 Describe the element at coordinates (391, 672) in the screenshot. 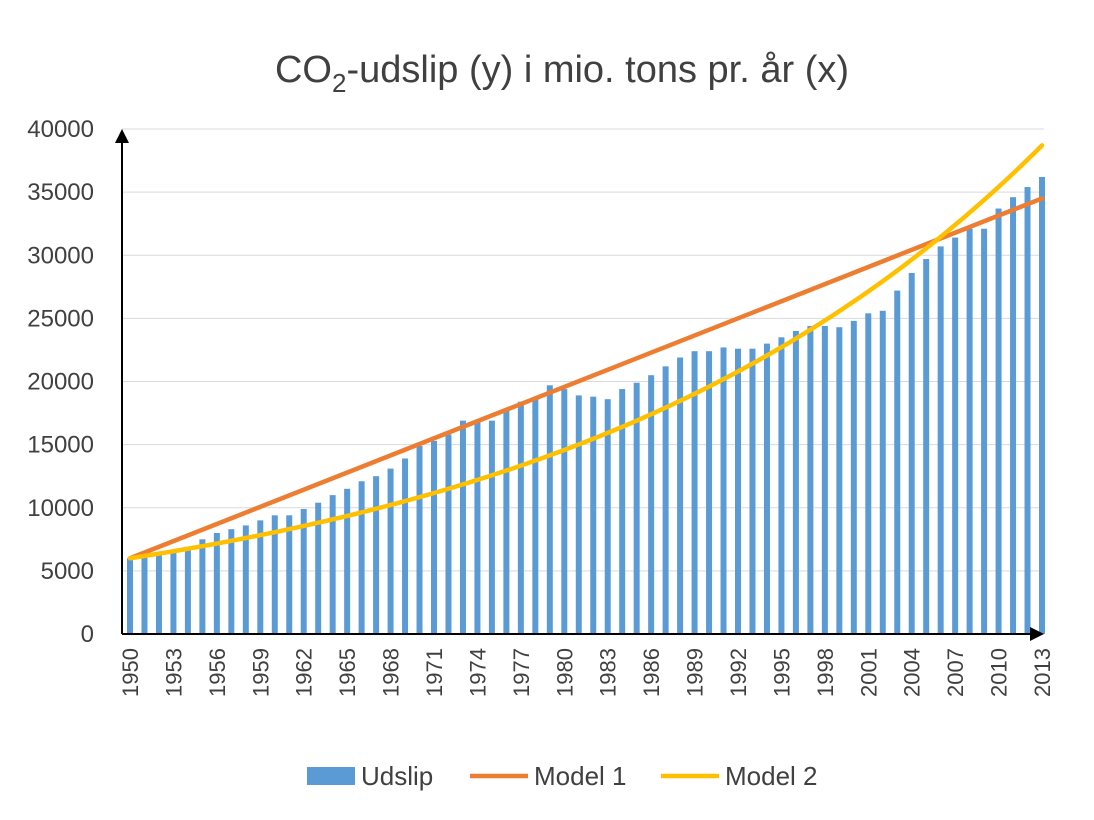

I see `x-tick-label: 1968` at that location.